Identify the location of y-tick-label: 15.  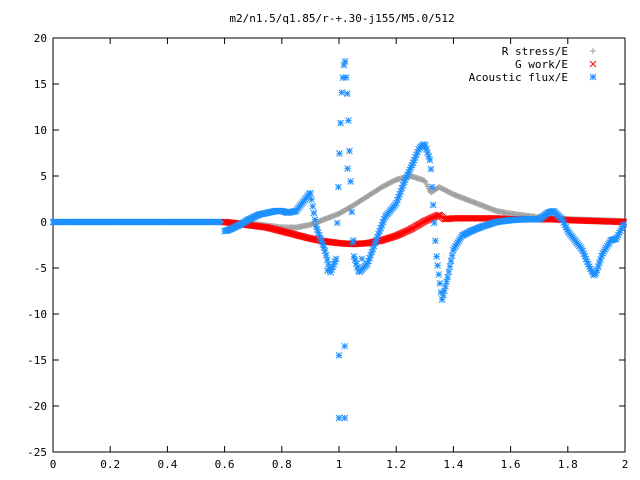
(40, 84).